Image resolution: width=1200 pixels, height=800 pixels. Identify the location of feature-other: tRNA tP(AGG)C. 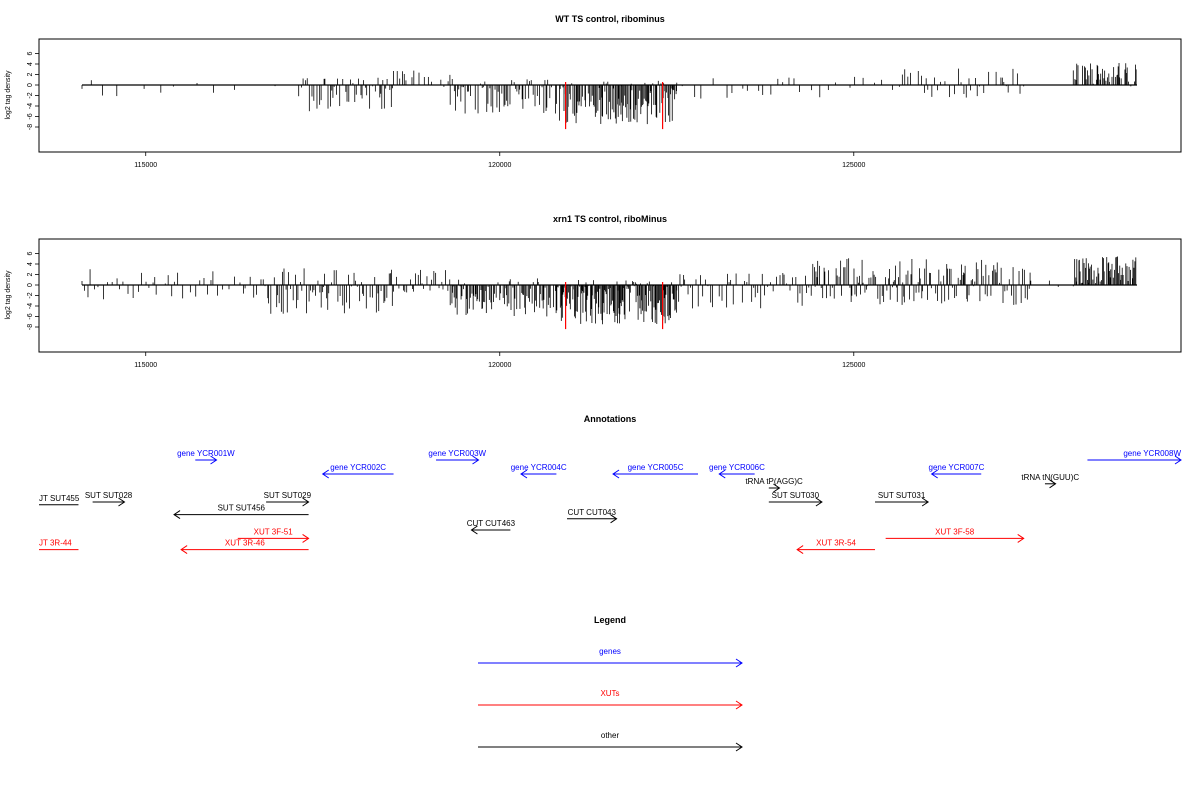
(774, 485).